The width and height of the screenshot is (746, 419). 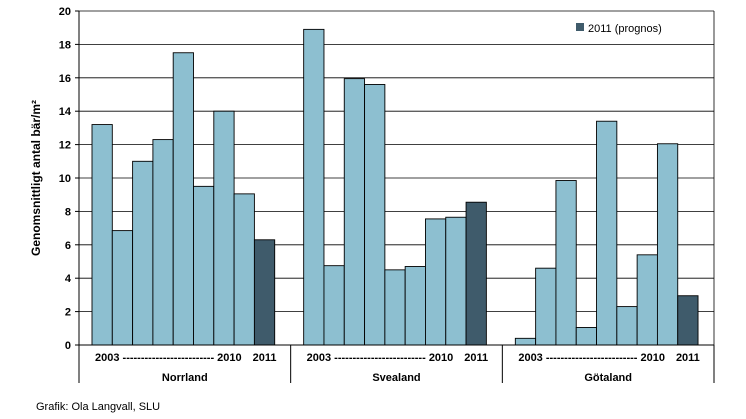 I want to click on bar-svealand-2004, so click(x=334, y=305).